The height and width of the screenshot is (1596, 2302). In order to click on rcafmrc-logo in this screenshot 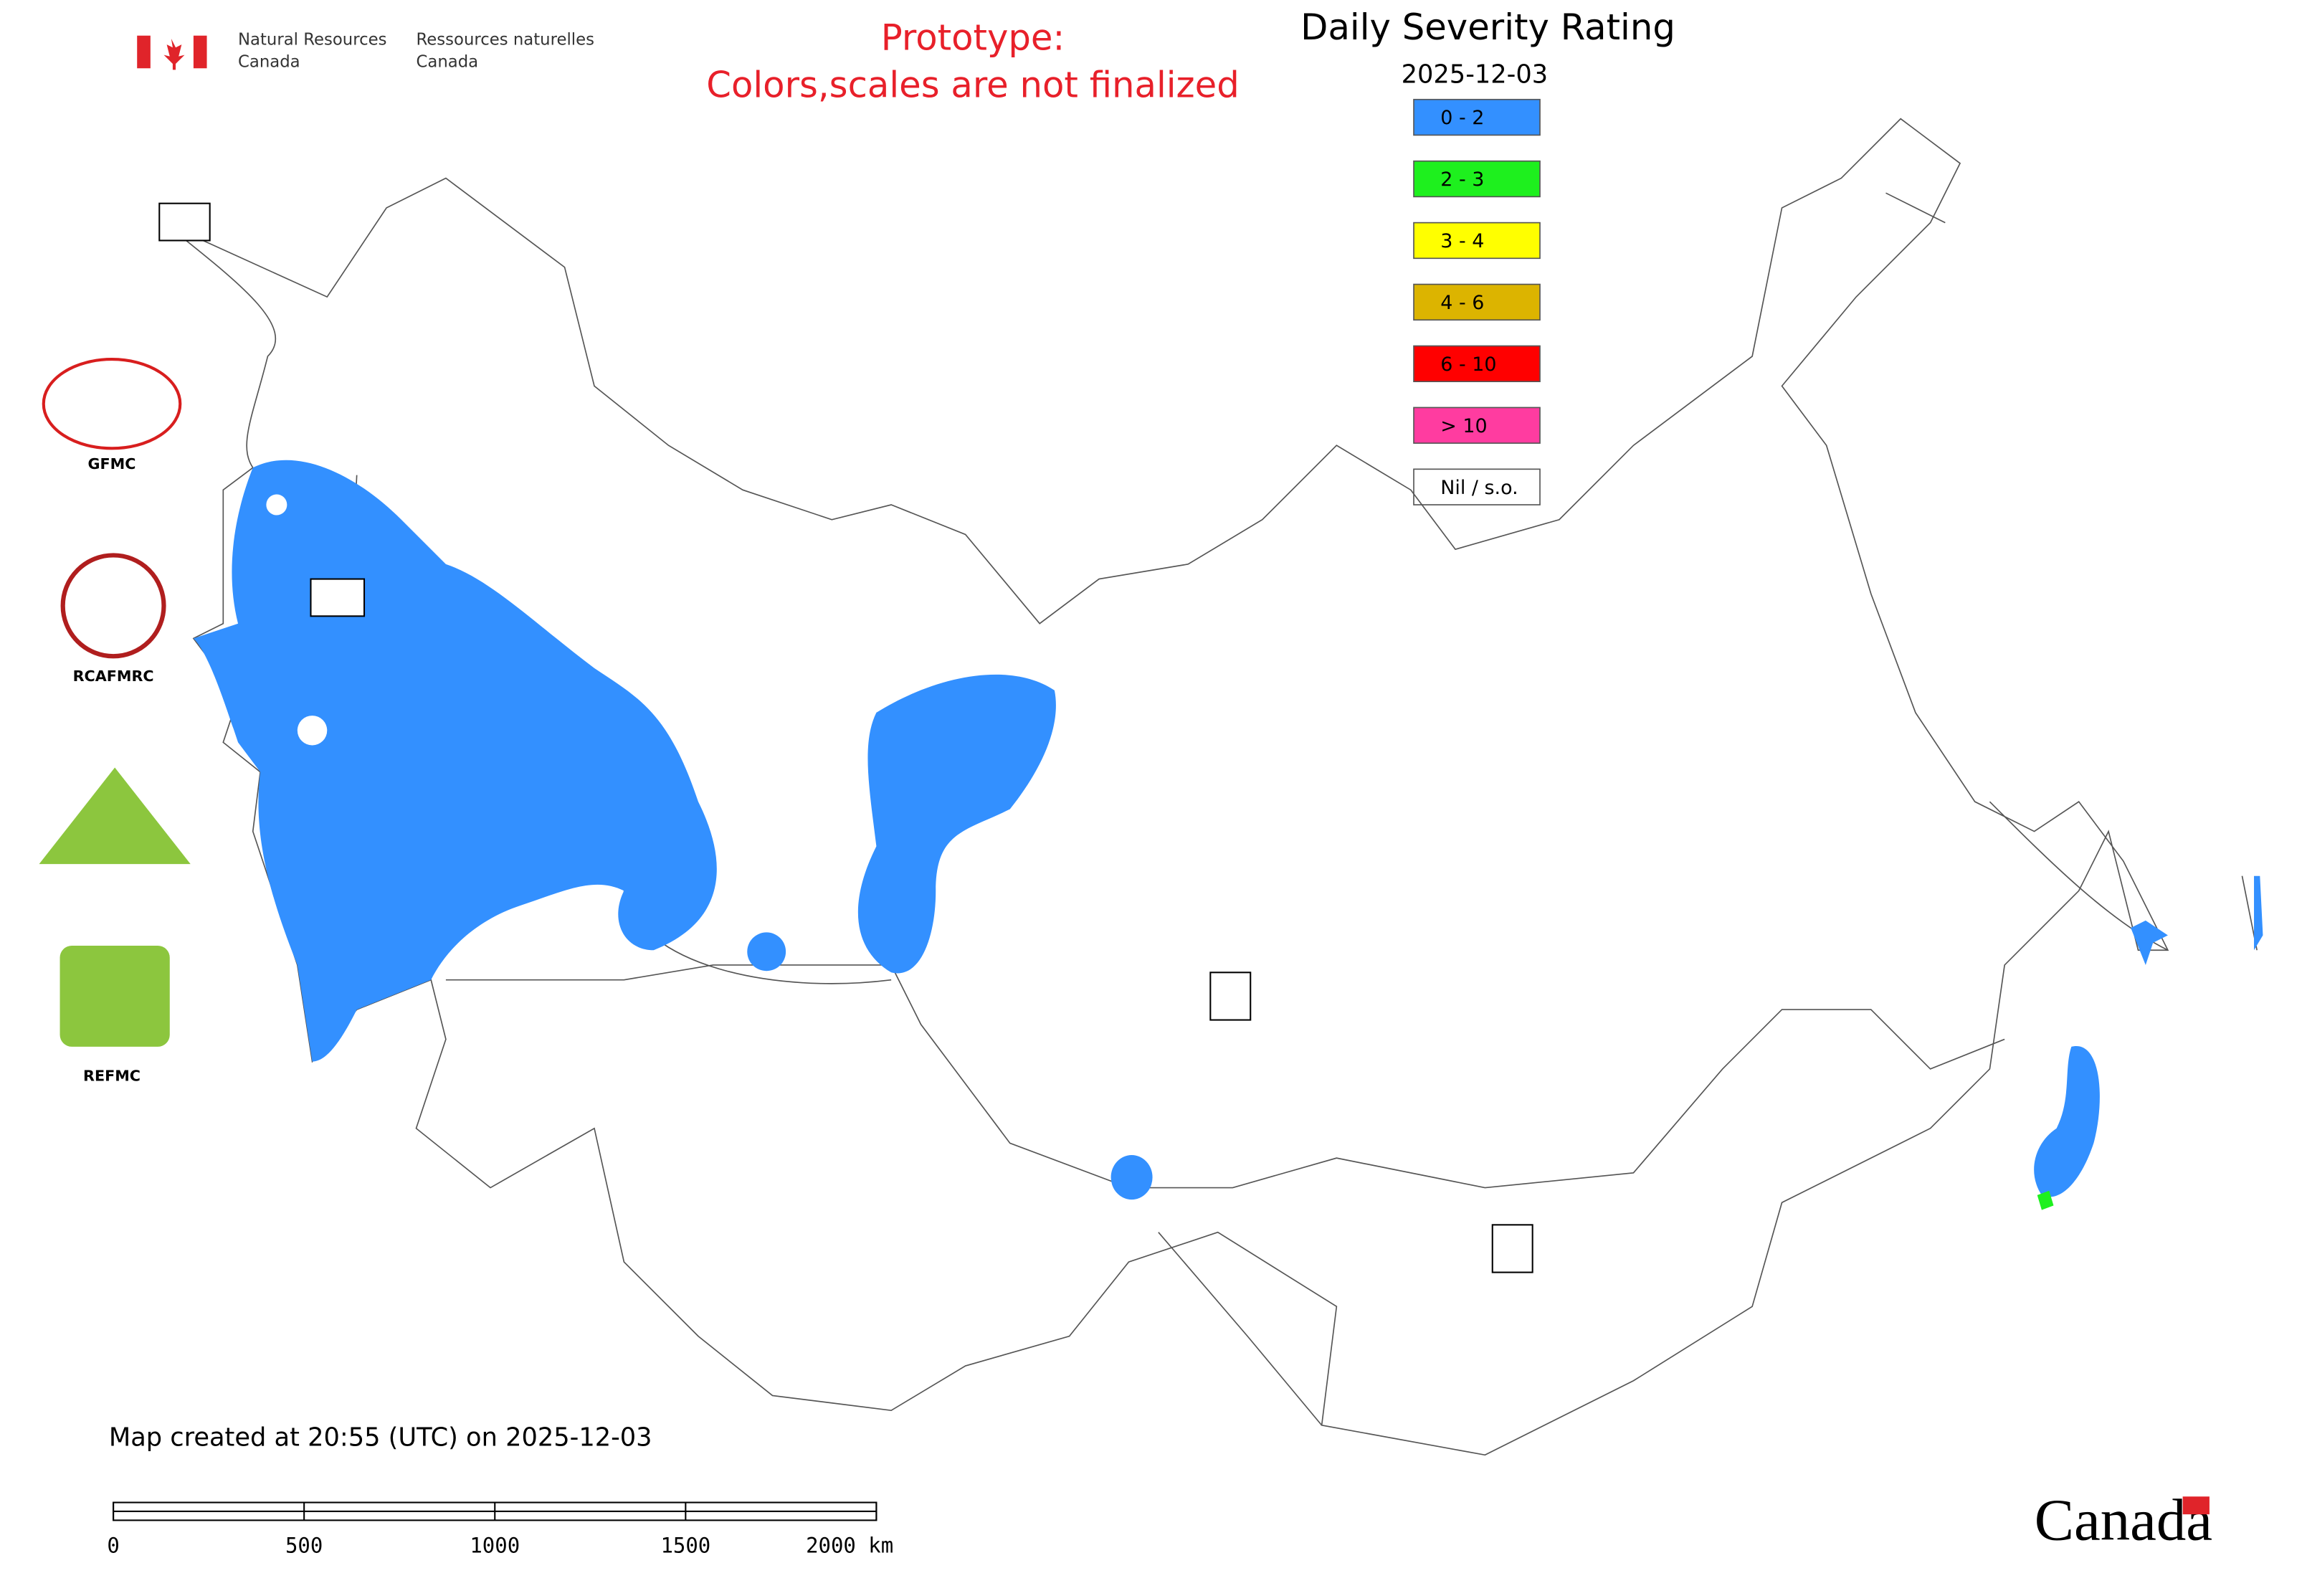, I will do `click(113, 606)`.